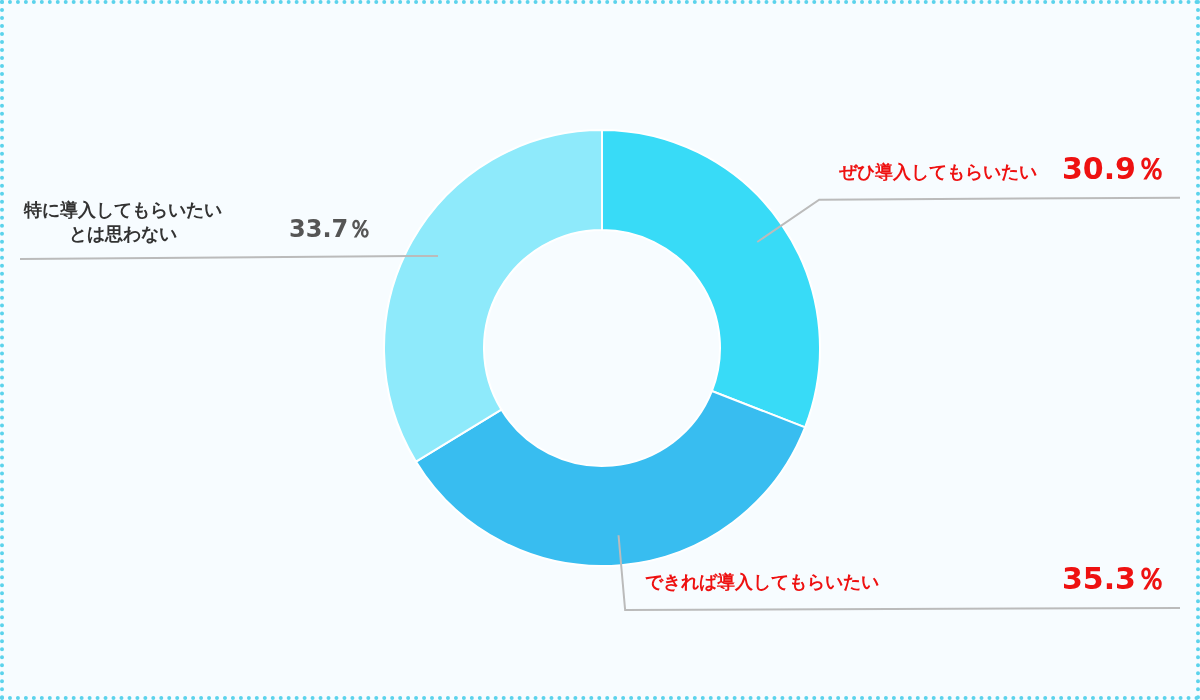 Image resolution: width=1200 pixels, height=700 pixels. What do you see at coordinates (938, 171) in the screenshot?
I see `slice-label: ぜひ導入してもらいたい` at bounding box center [938, 171].